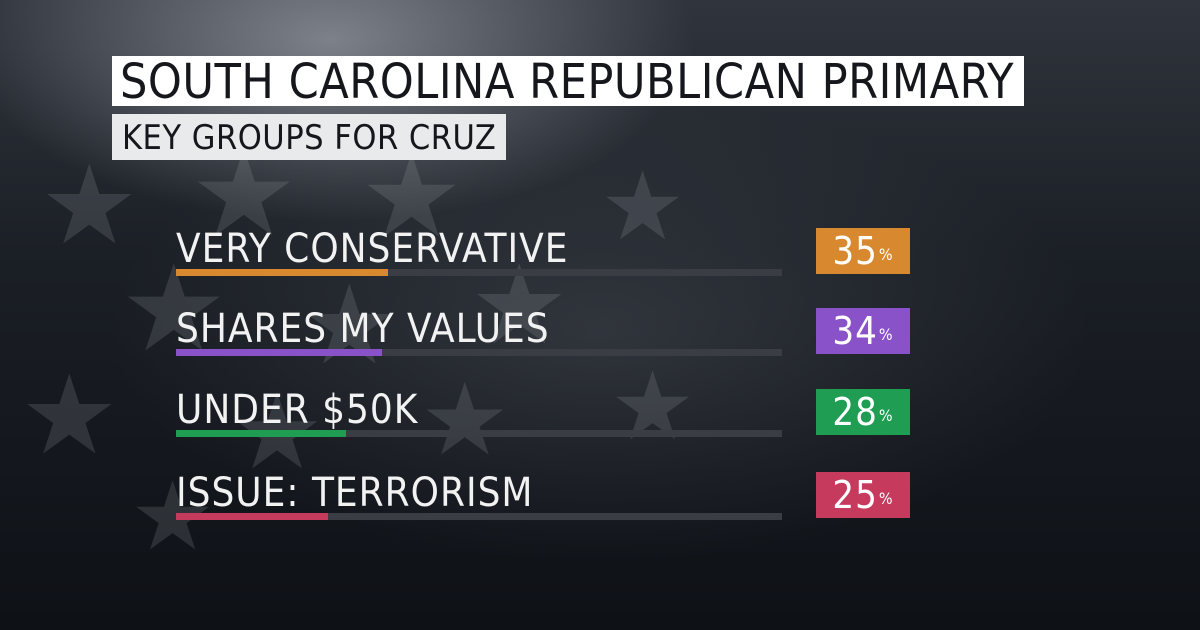 The width and height of the screenshot is (1200, 630). I want to click on value-badge: 28%, so click(863, 412).